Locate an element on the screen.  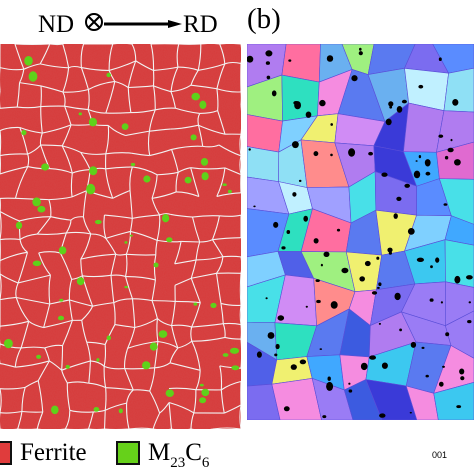
panel-b-label: (b) is located at coordinates (264, 19).